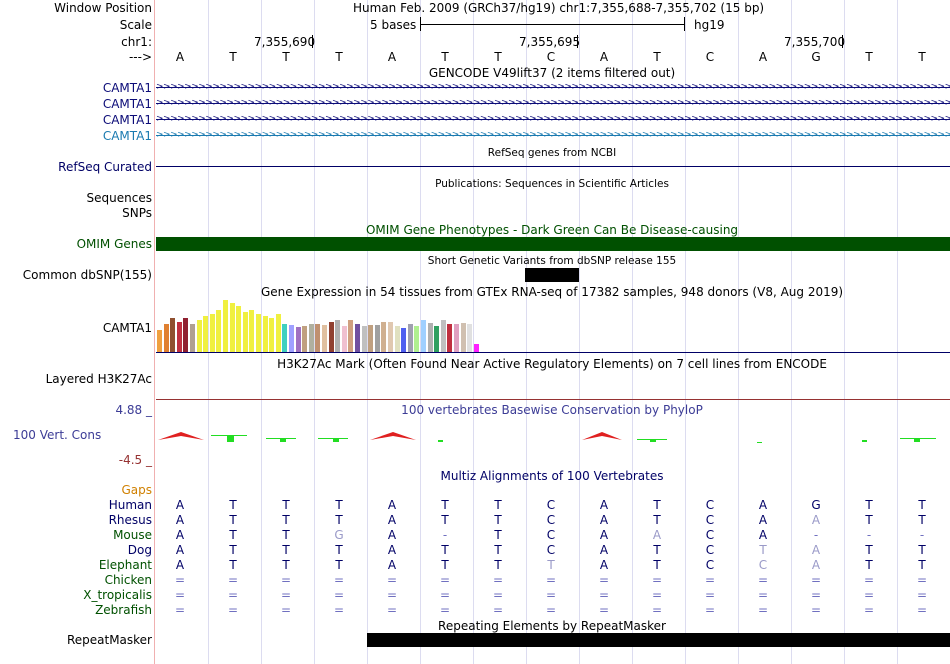  Describe the element at coordinates (125, 565) in the screenshot. I see `species-label: Elephant` at that location.